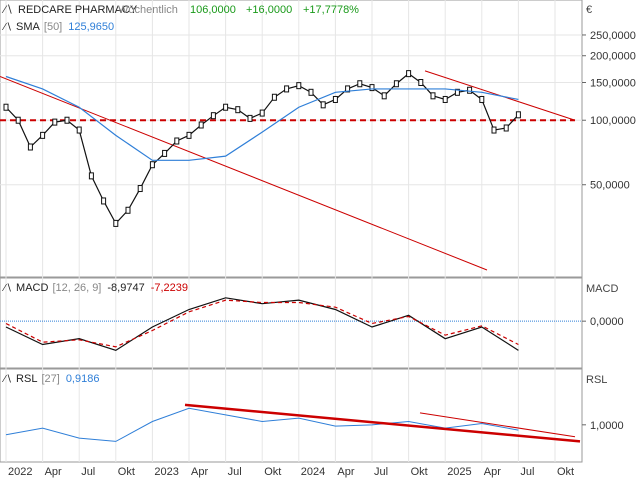 The width and height of the screenshot is (640, 480). Describe the element at coordinates (76, 288) in the screenshot. I see `macd-param: [12, 26, 9]` at that location.